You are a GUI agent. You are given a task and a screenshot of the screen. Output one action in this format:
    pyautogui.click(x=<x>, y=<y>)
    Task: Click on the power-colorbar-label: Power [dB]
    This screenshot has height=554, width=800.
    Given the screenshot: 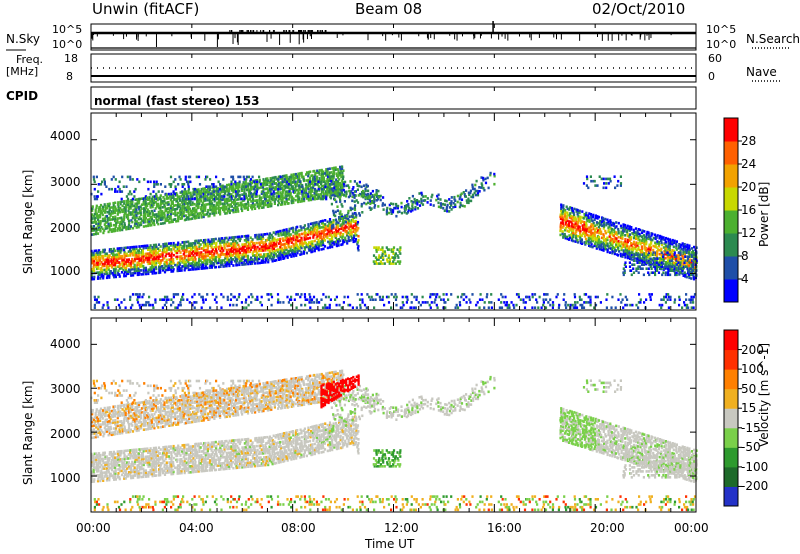 What is the action you would take?
    pyautogui.click(x=764, y=214)
    